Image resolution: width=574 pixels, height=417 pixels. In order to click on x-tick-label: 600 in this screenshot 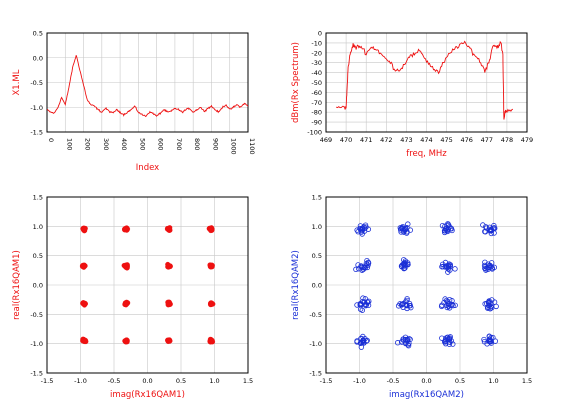, I will do `click(161, 144)`.